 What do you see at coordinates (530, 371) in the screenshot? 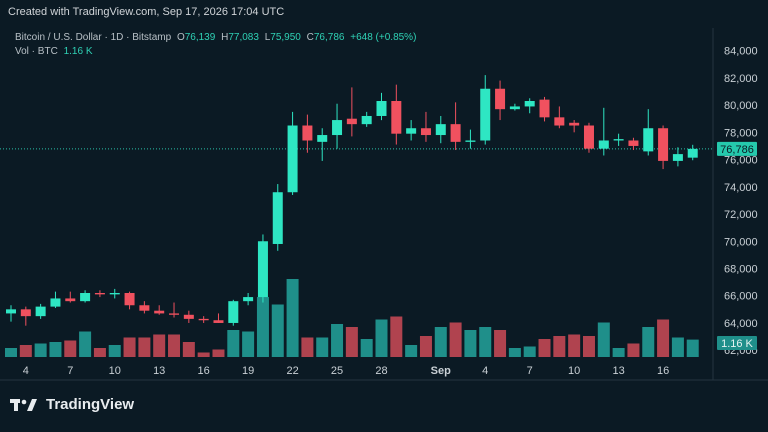
I see `x-tick-label: 7` at bounding box center [530, 371].